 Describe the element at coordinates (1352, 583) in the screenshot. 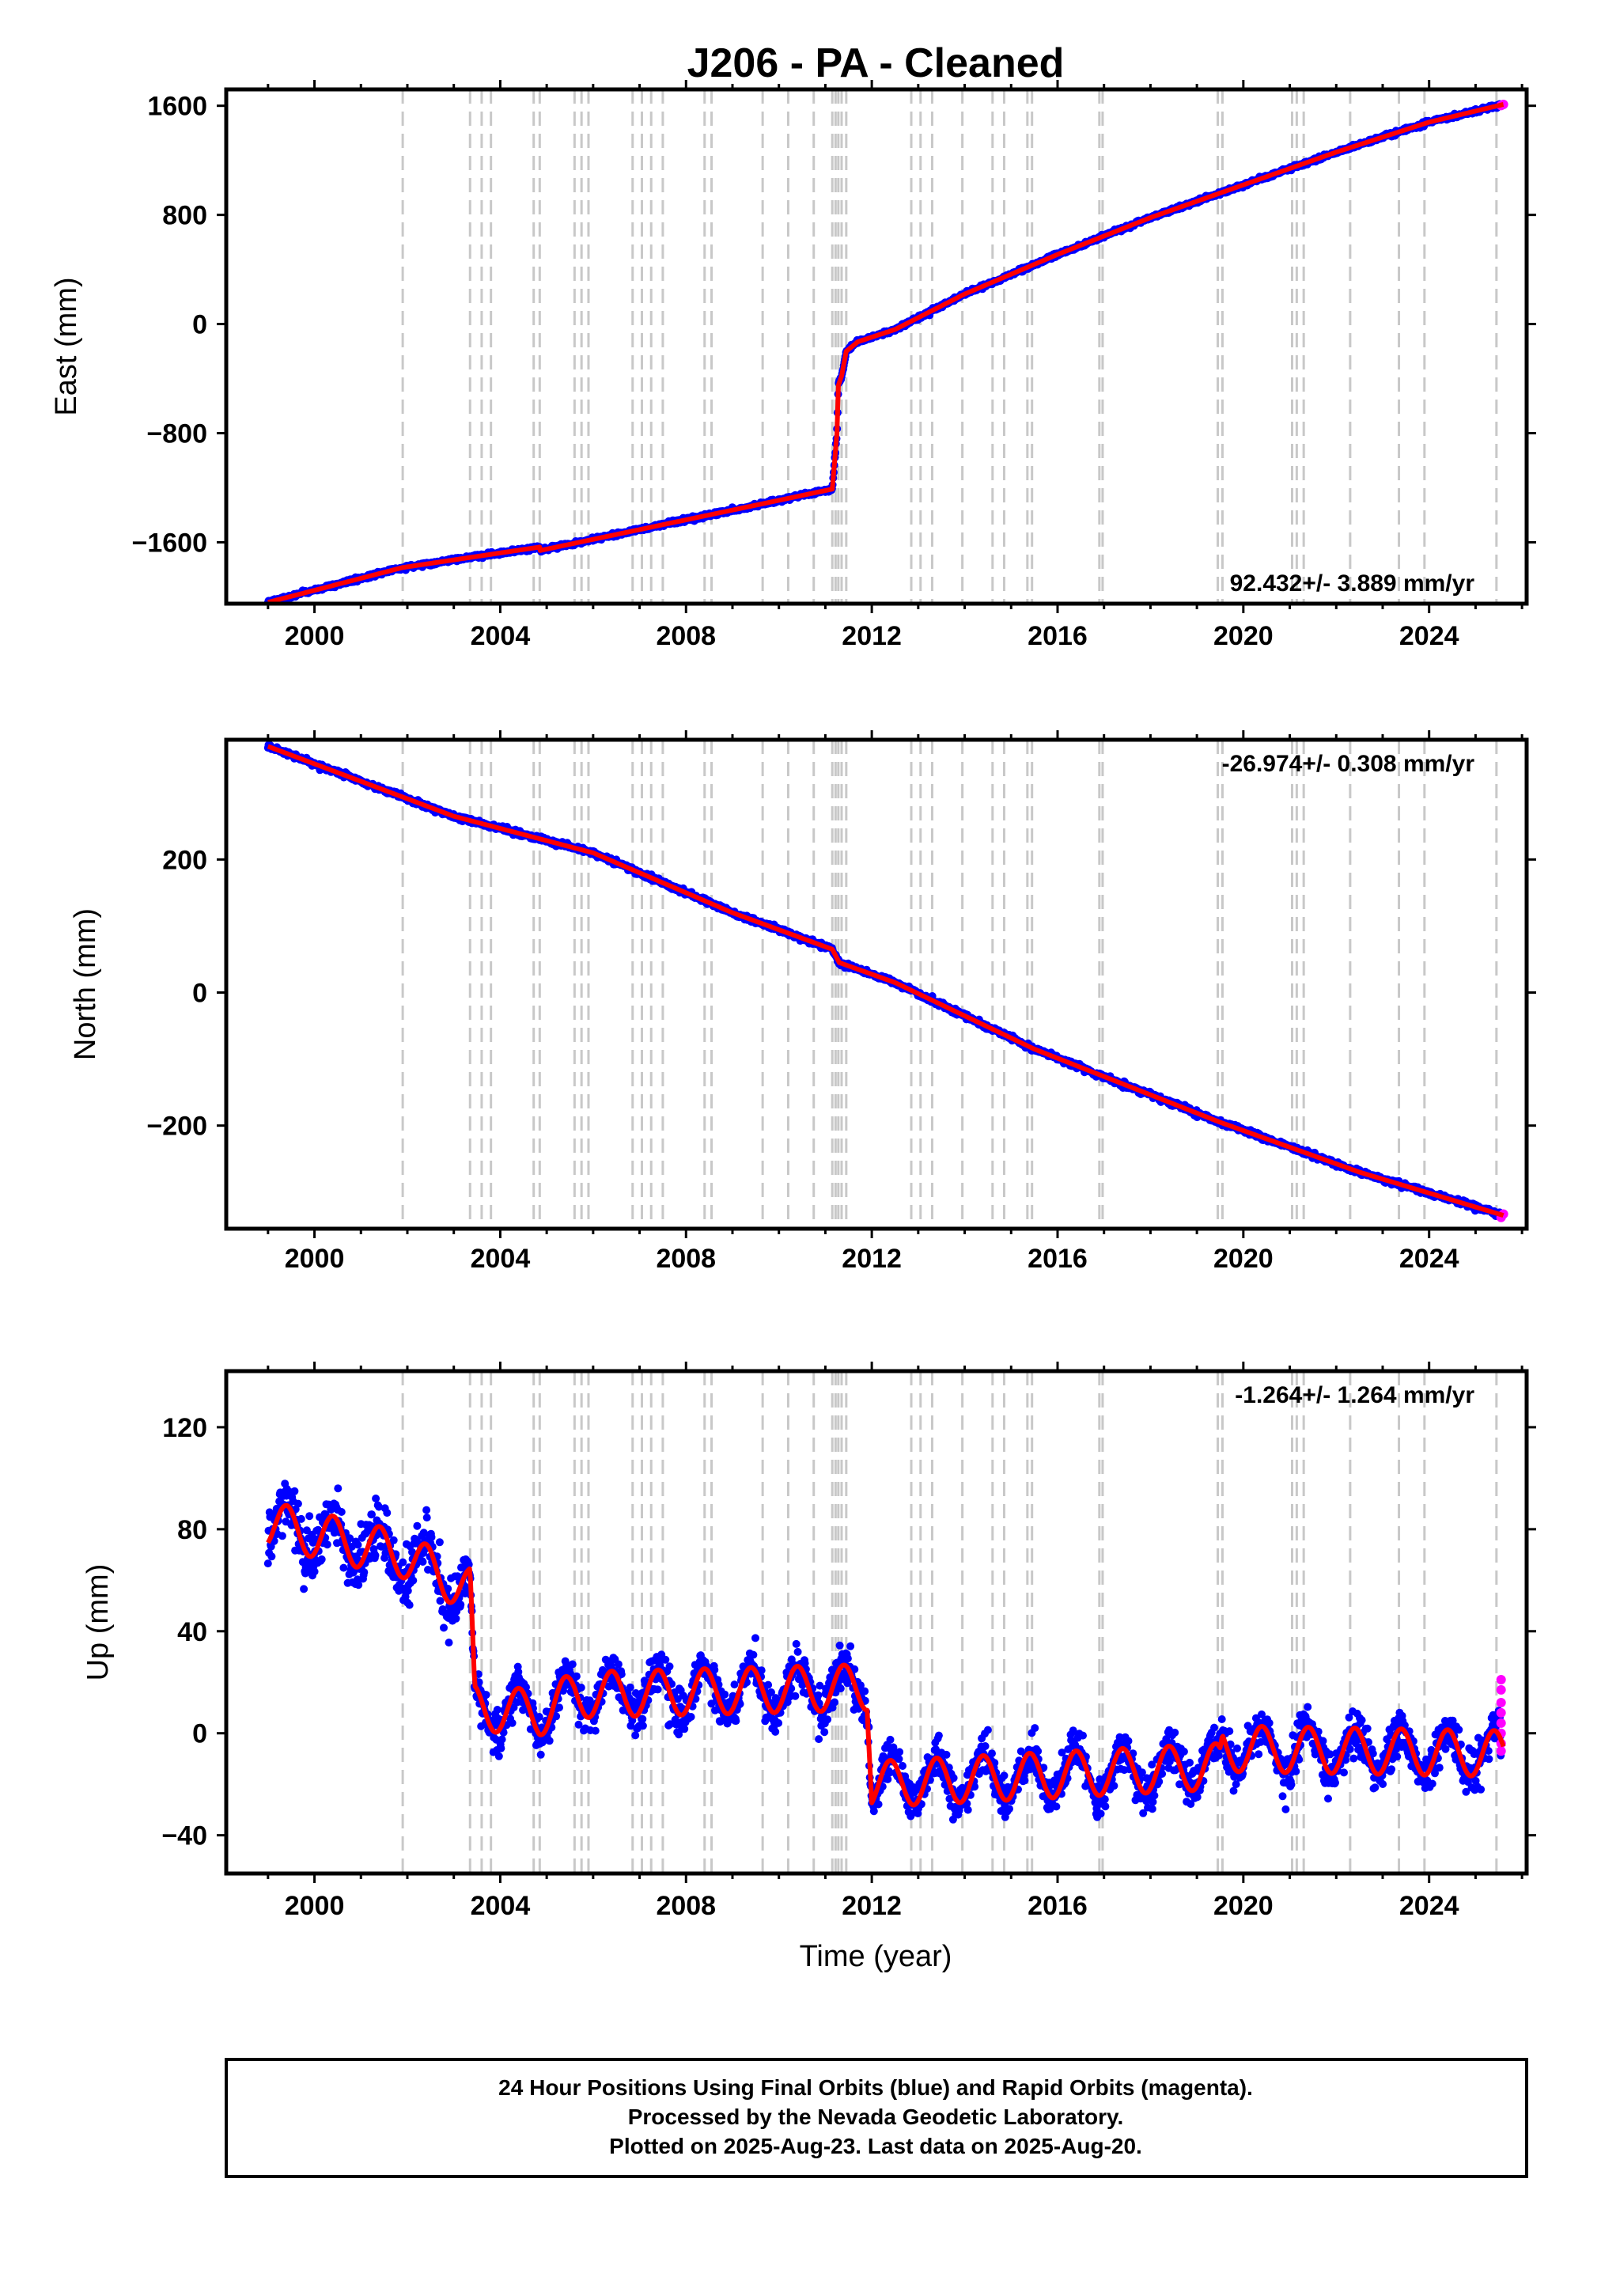

I see `east-rate-label: 92.432+/- 3.889 mm/yr` at that location.